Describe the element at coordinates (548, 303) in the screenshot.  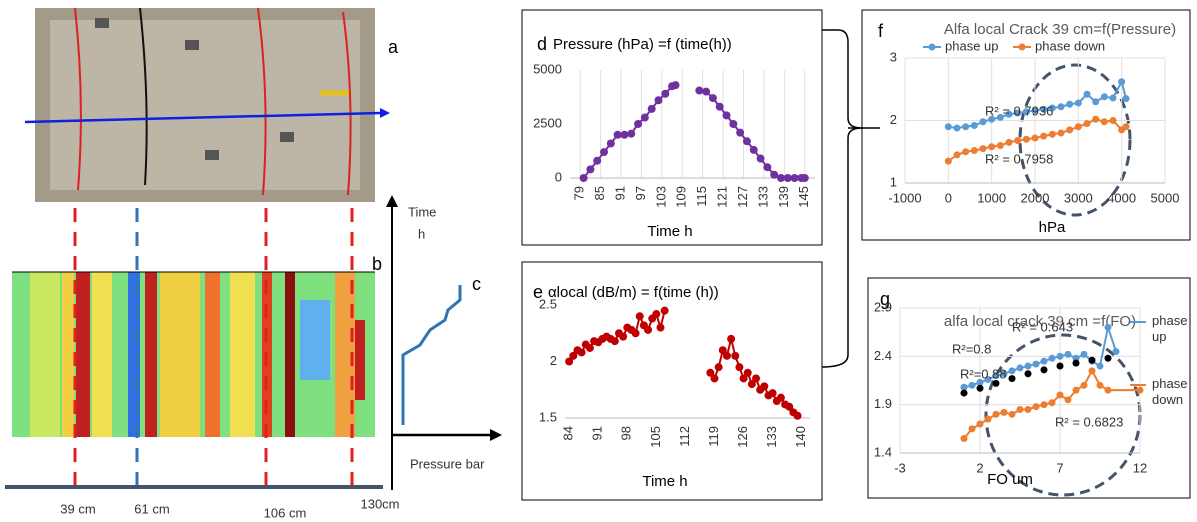
I see `y-tick-label: 2.5` at that location.